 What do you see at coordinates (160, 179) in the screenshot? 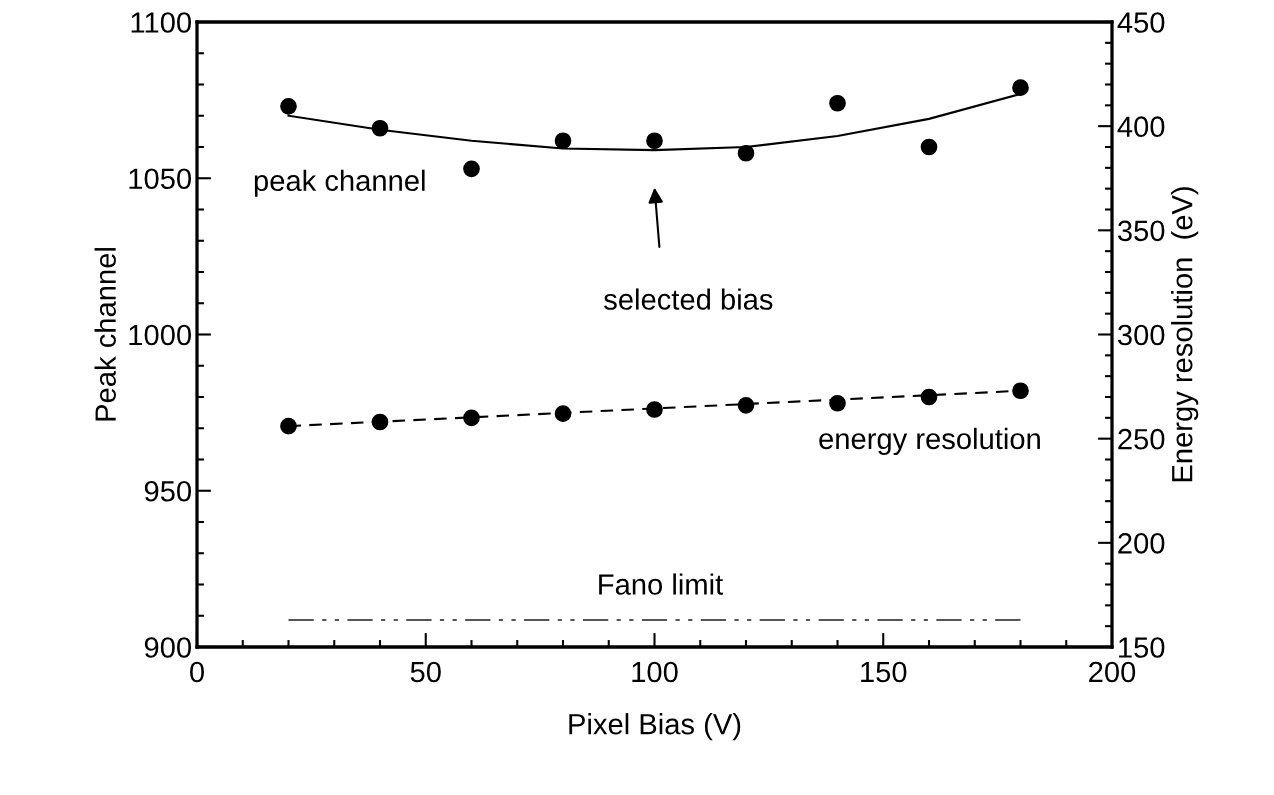
I see `y-tick-label: 1050` at bounding box center [160, 179].